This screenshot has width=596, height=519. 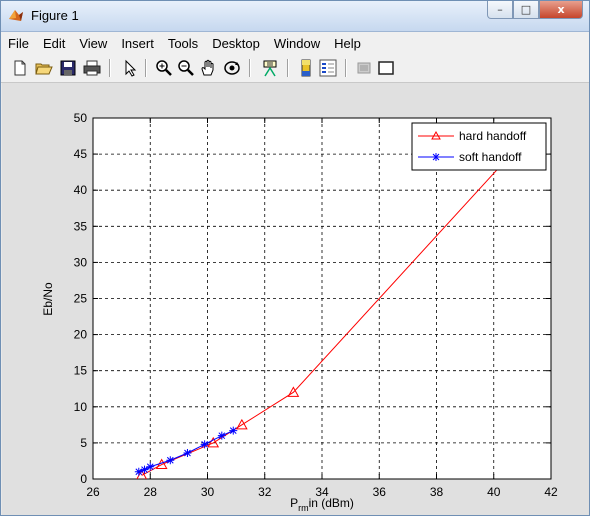 What do you see at coordinates (93, 492) in the screenshot?
I see `x-tick-label: 26` at bounding box center [93, 492].